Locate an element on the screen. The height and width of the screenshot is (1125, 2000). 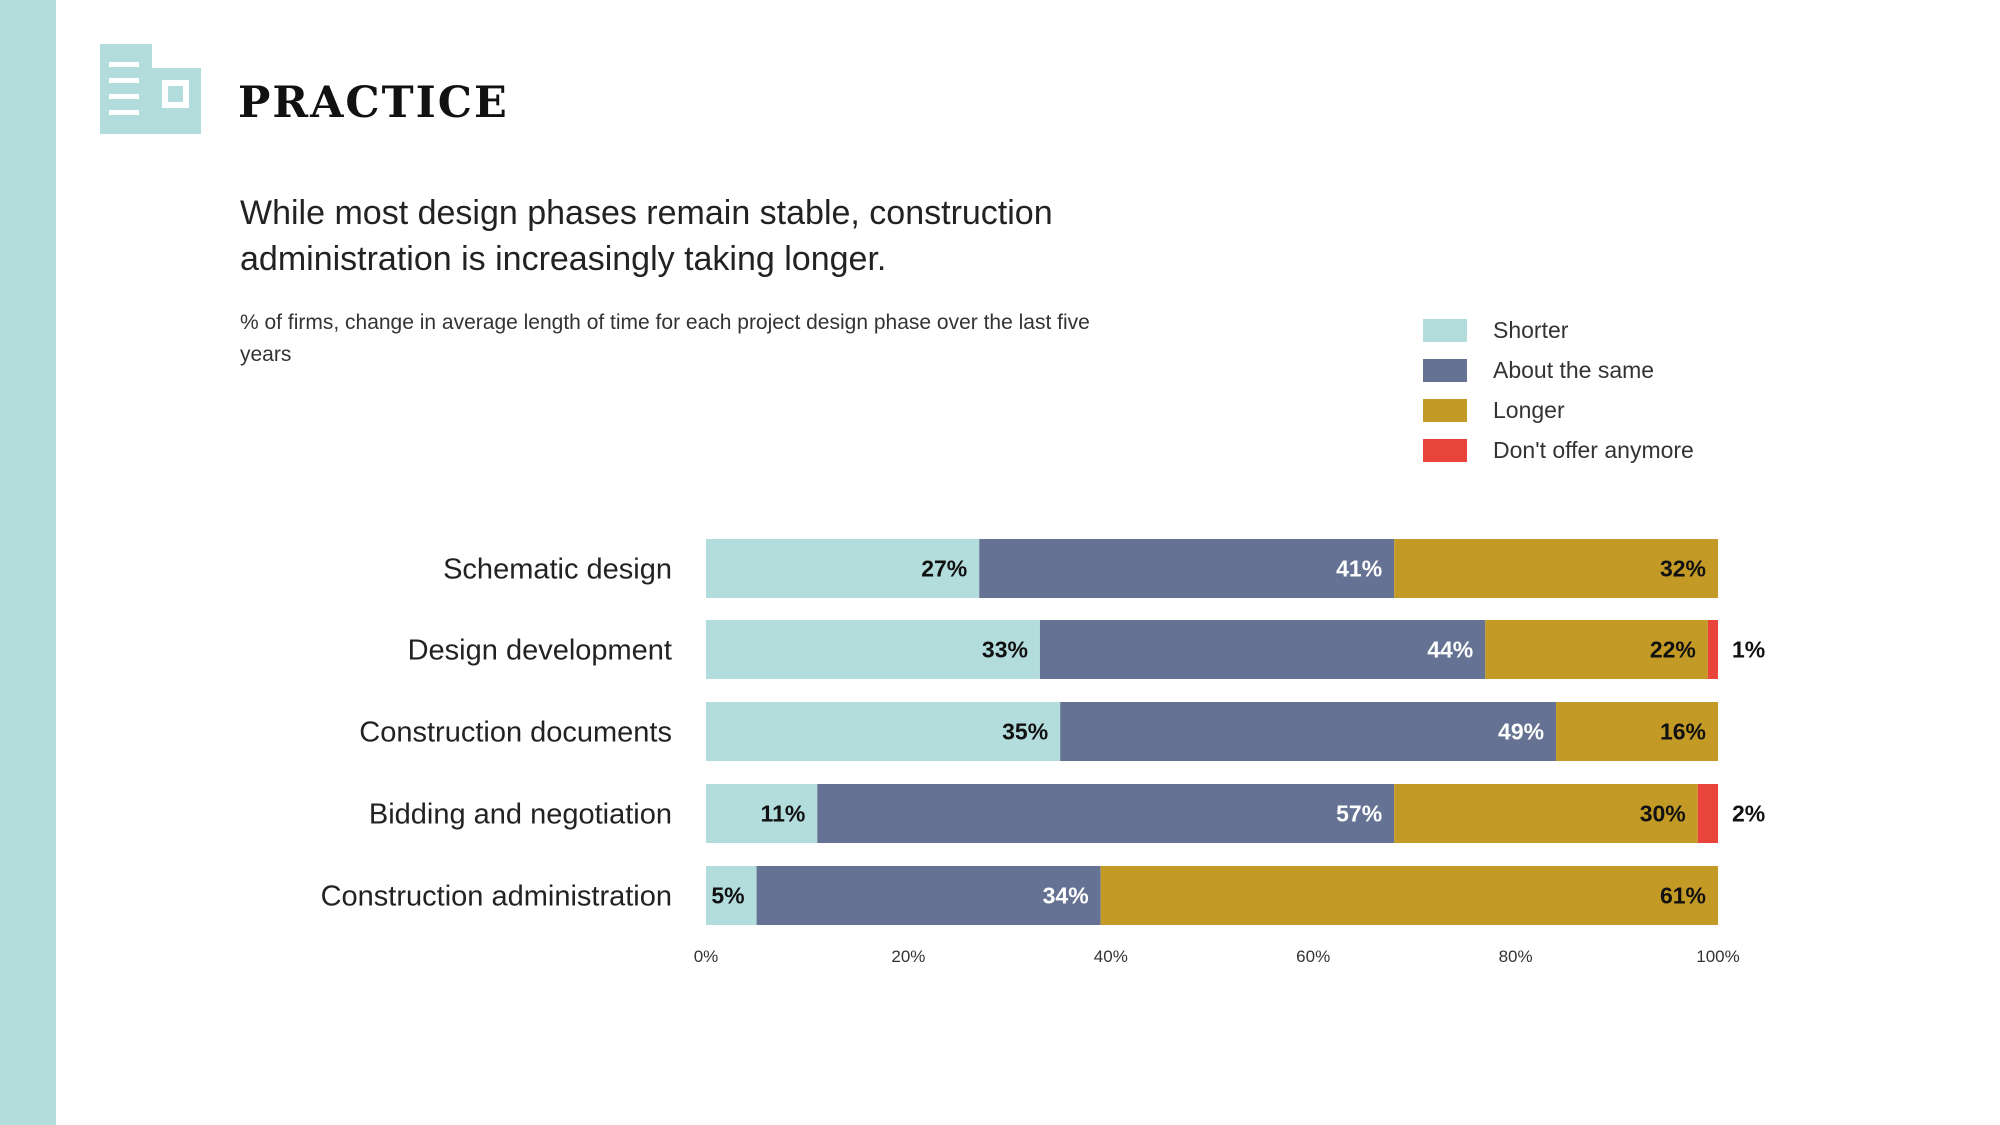
legend-label: Don't offer anymore is located at coordinates (1593, 449).